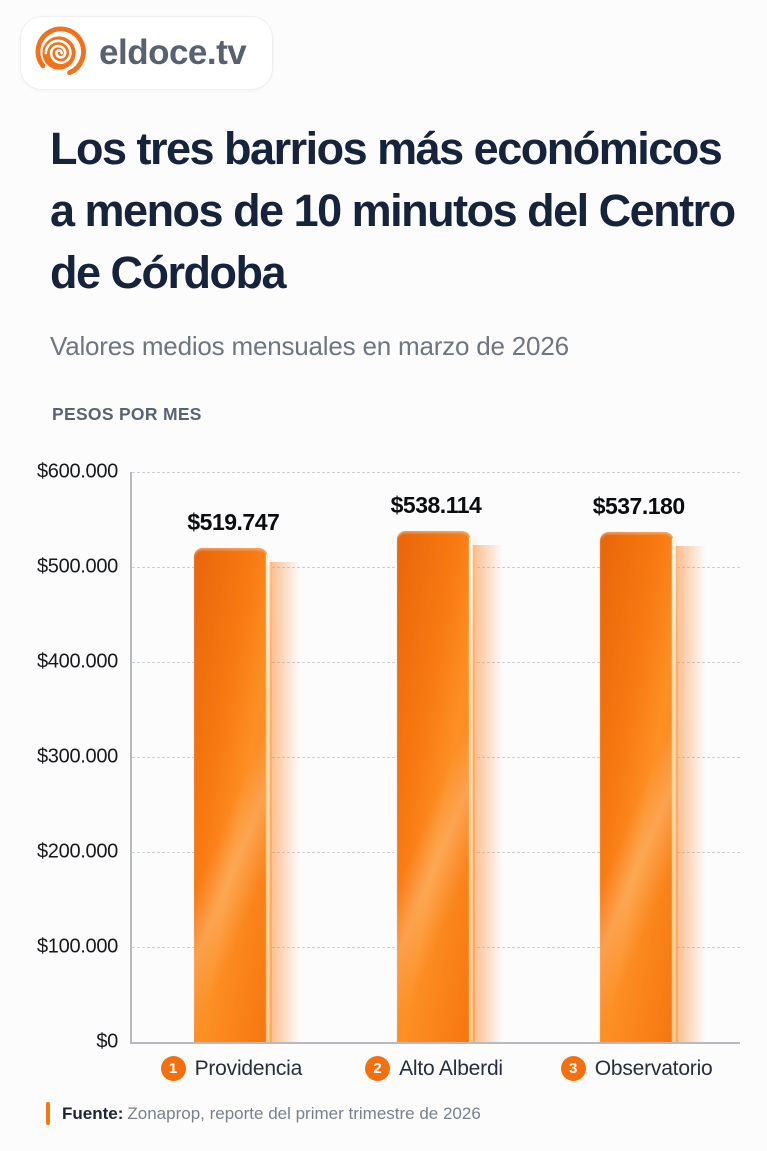 The height and width of the screenshot is (1151, 767). Describe the element at coordinates (60, 51) in the screenshot. I see `eldoce-swirl-icon` at that location.